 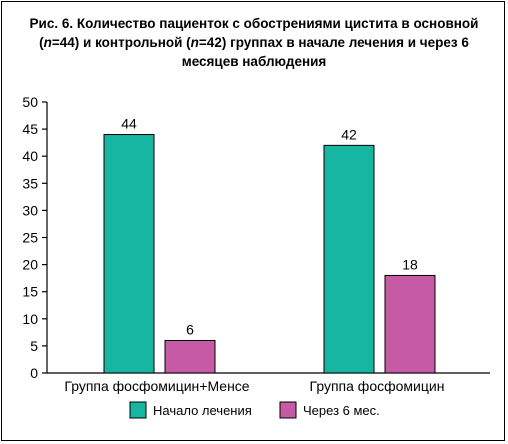 I want to click on y-tick-label: 50, so click(x=30, y=102).